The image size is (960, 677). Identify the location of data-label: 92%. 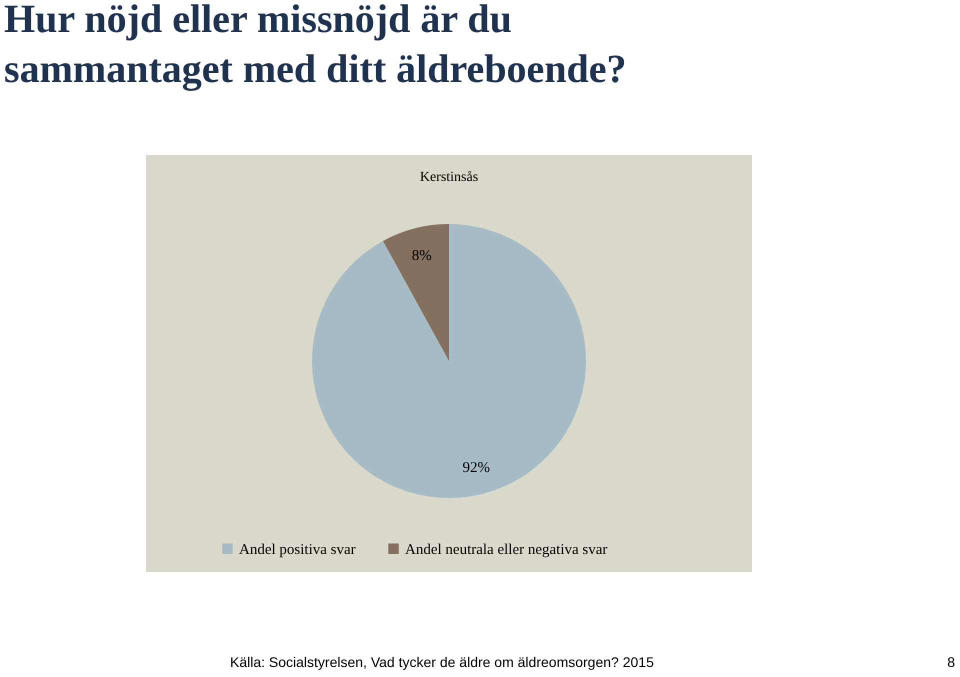
(476, 468).